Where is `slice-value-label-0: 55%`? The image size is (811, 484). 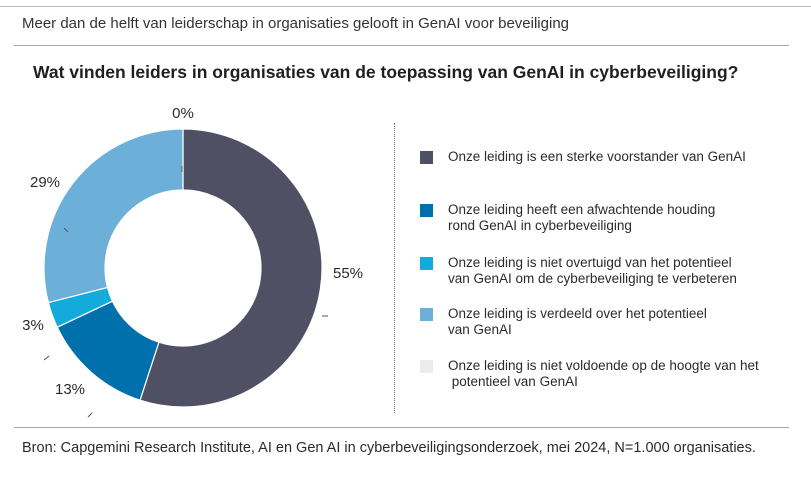 slice-value-label-0: 55% is located at coordinates (348, 273).